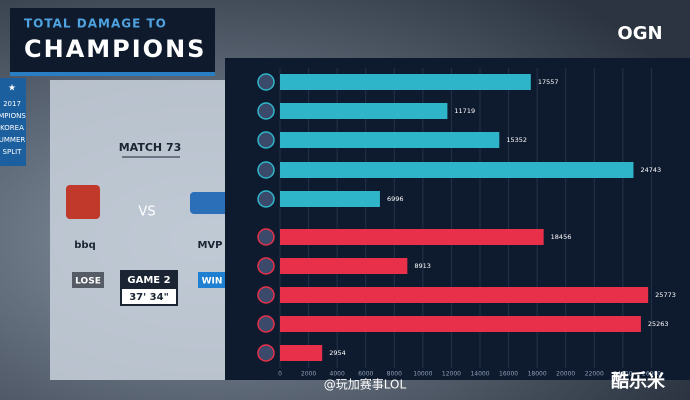 The image size is (690, 400). What do you see at coordinates (209, 245) in the screenshot?
I see `team2-name: MVP` at bounding box center [209, 245].